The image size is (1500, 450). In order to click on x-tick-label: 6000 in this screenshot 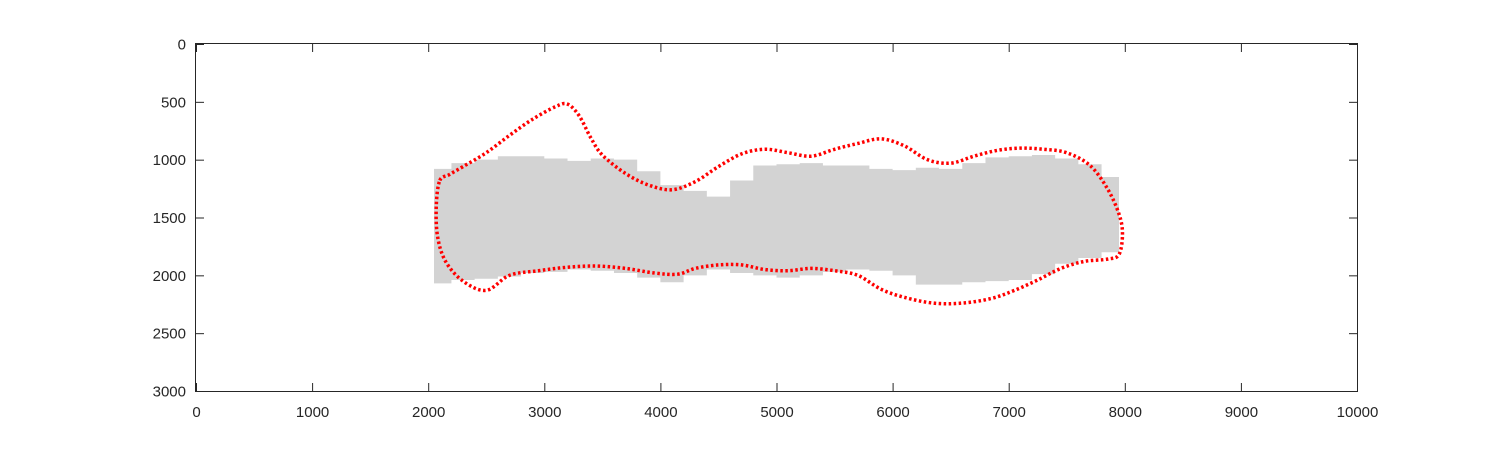, I will do `click(892, 412)`.